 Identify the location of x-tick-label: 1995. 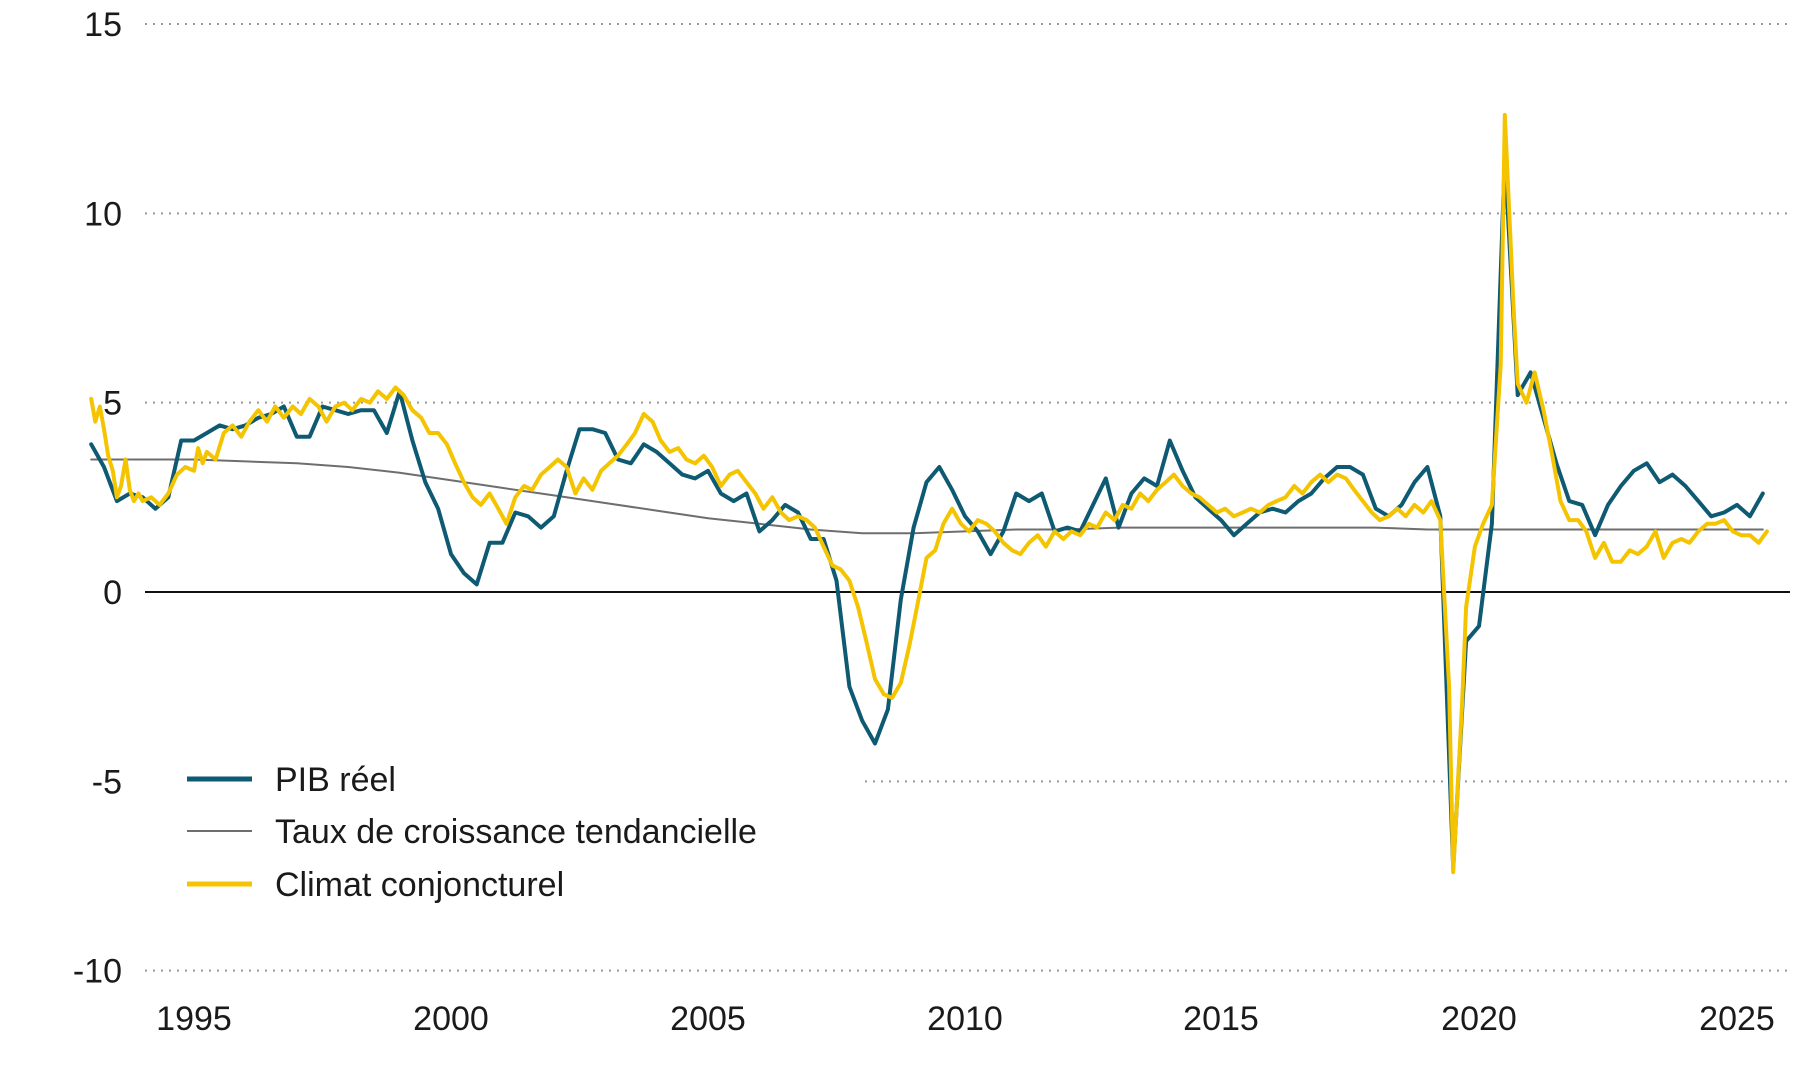
(194, 1019).